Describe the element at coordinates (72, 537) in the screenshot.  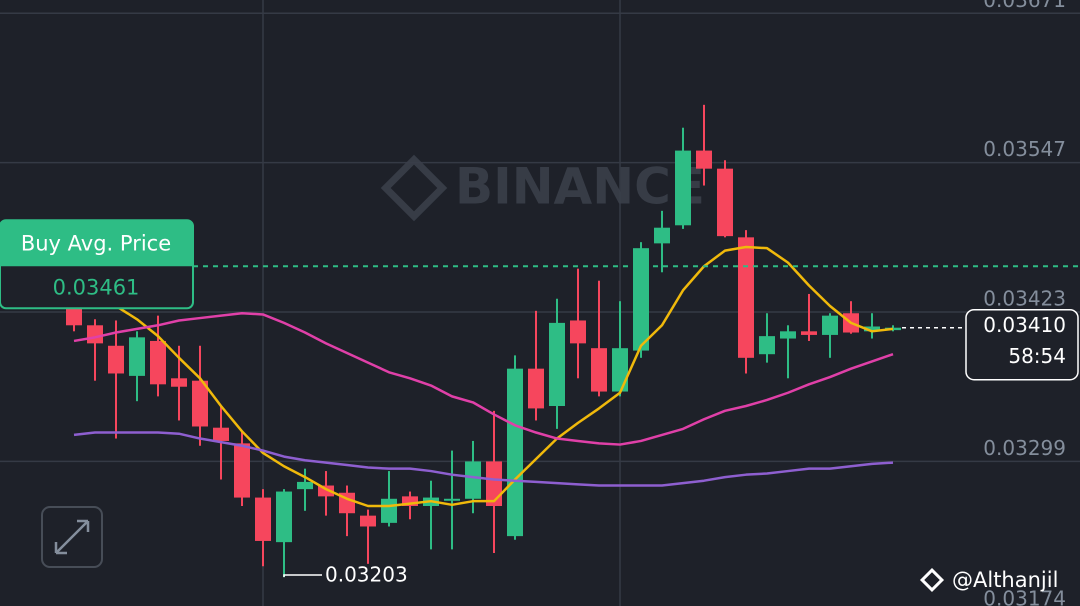
I see `expand-button` at that location.